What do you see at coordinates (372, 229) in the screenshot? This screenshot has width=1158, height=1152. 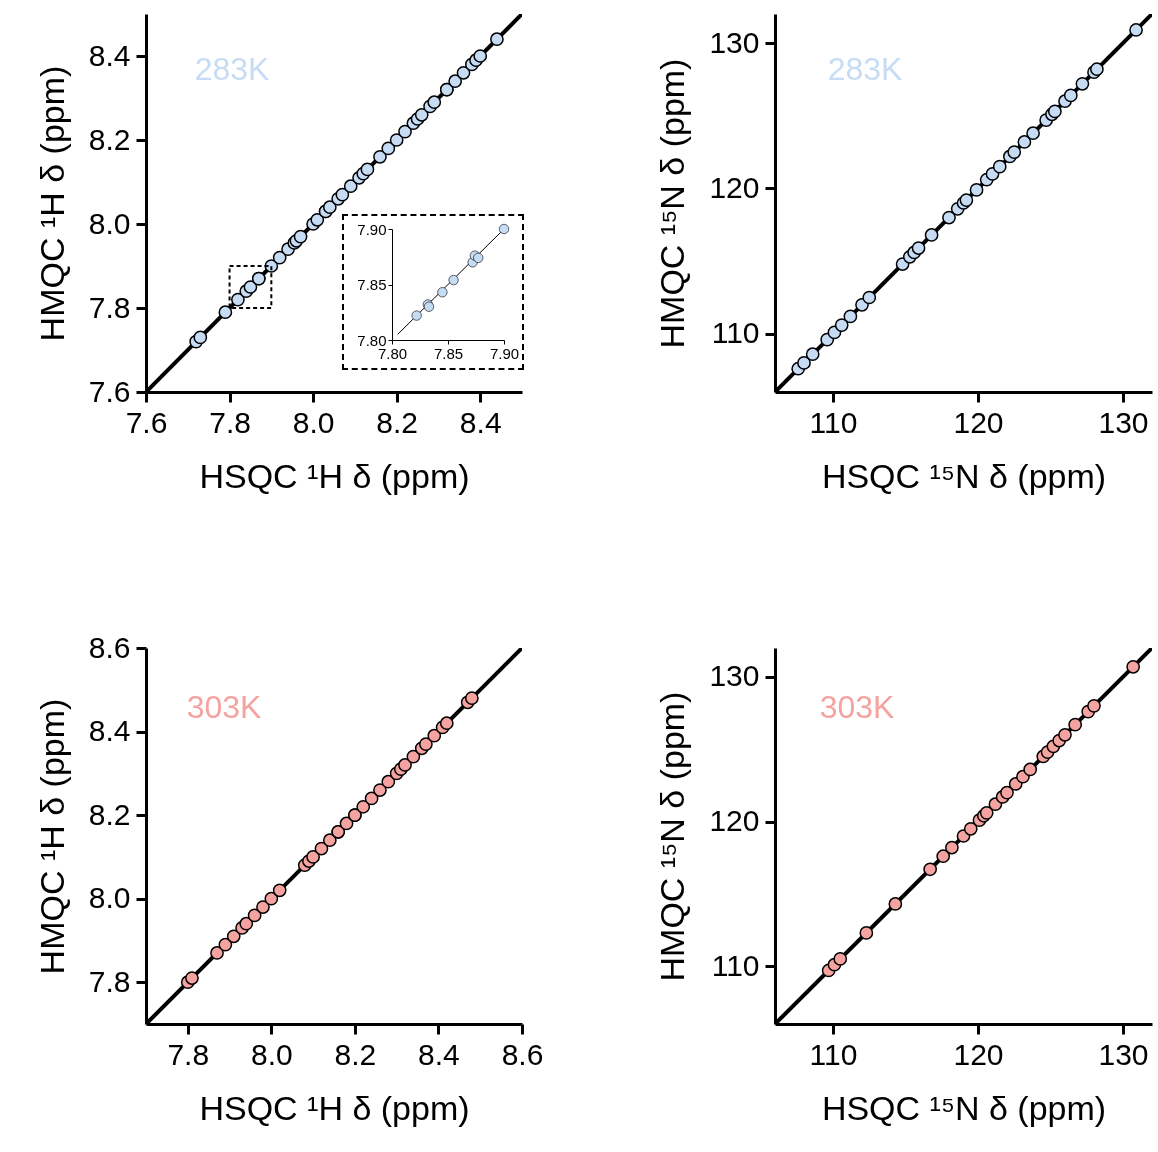 I see `y-tick-label: 7.90` at bounding box center [372, 229].